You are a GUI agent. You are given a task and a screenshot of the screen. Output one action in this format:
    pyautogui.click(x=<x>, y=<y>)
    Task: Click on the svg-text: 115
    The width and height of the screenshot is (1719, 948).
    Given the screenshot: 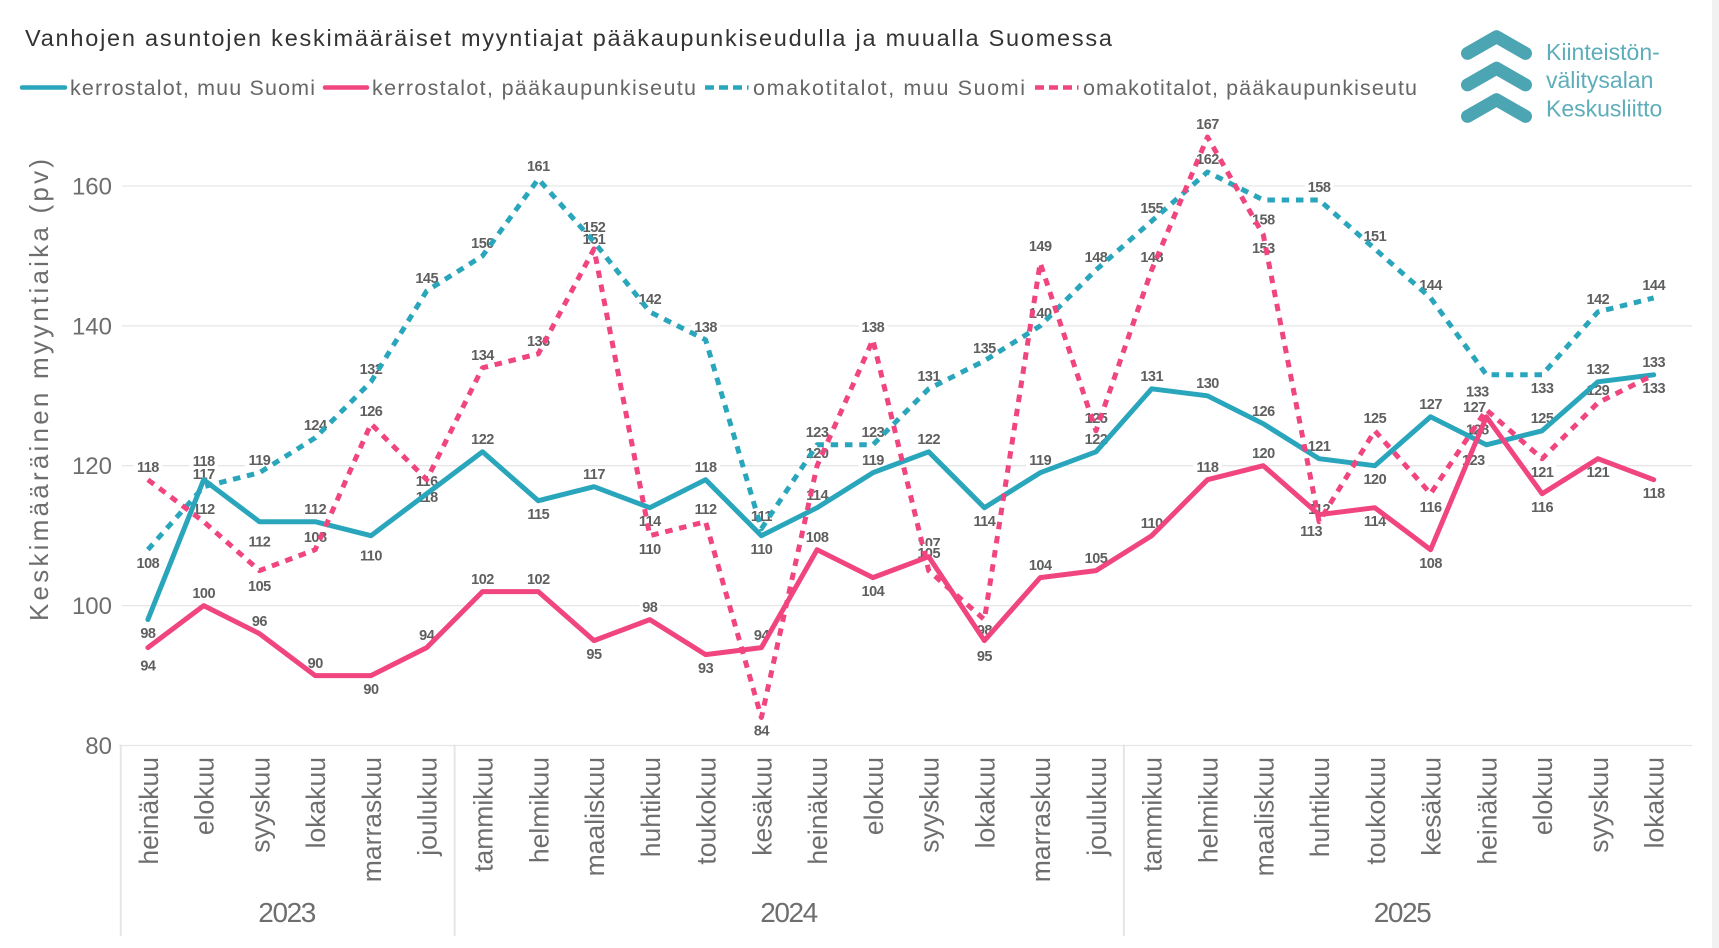 What is the action you would take?
    pyautogui.click(x=538, y=515)
    